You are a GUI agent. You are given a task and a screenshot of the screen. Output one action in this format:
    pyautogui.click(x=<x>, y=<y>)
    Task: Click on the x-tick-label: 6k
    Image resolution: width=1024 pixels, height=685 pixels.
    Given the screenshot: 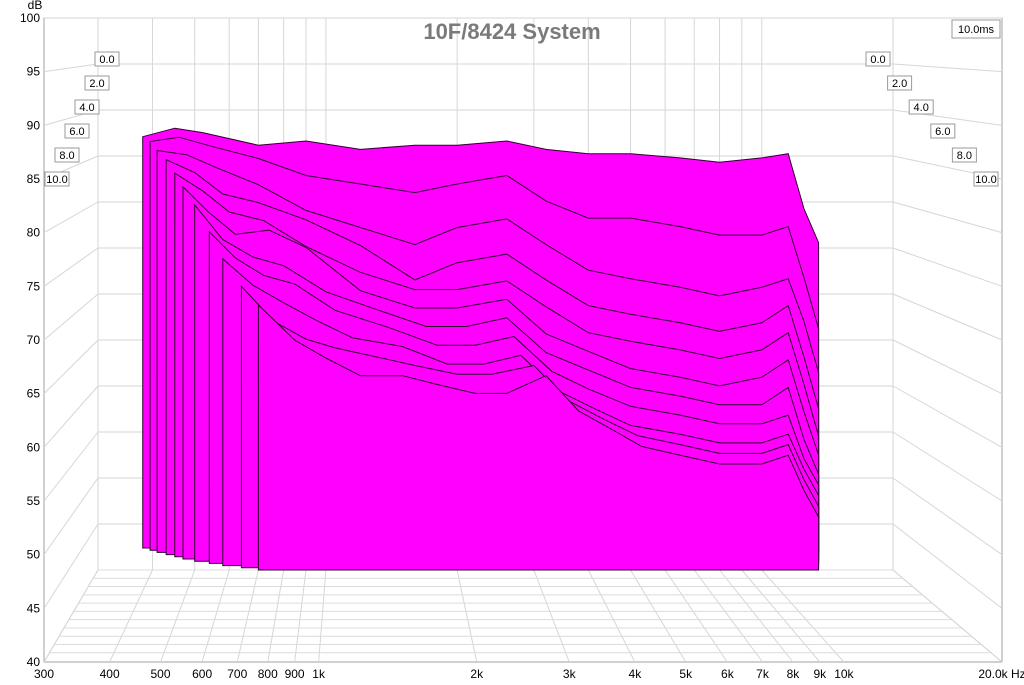 What is the action you would take?
    pyautogui.click(x=728, y=674)
    